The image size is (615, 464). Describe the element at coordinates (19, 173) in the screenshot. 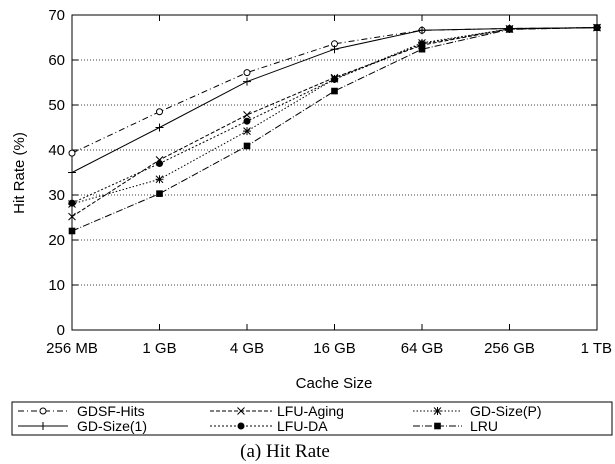

I see `y-axis-label: Hit Rate (%)` at that location.